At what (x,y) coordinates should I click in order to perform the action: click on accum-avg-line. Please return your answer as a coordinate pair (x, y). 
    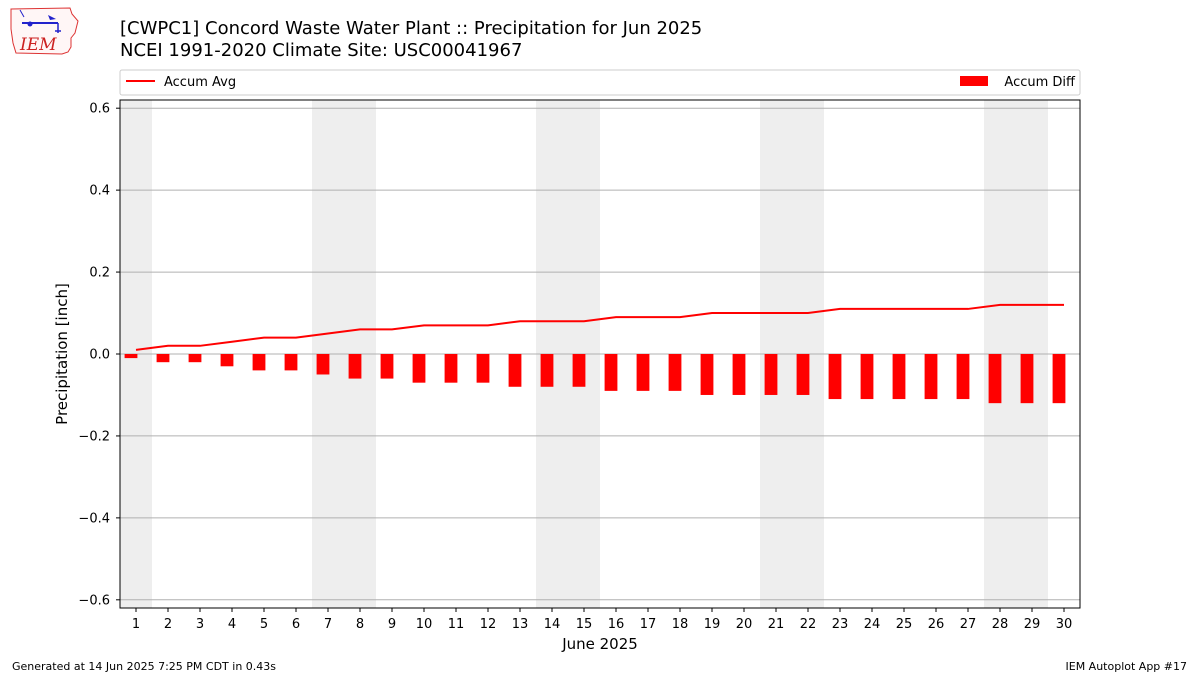
    Looking at the image, I should click on (599, 327).